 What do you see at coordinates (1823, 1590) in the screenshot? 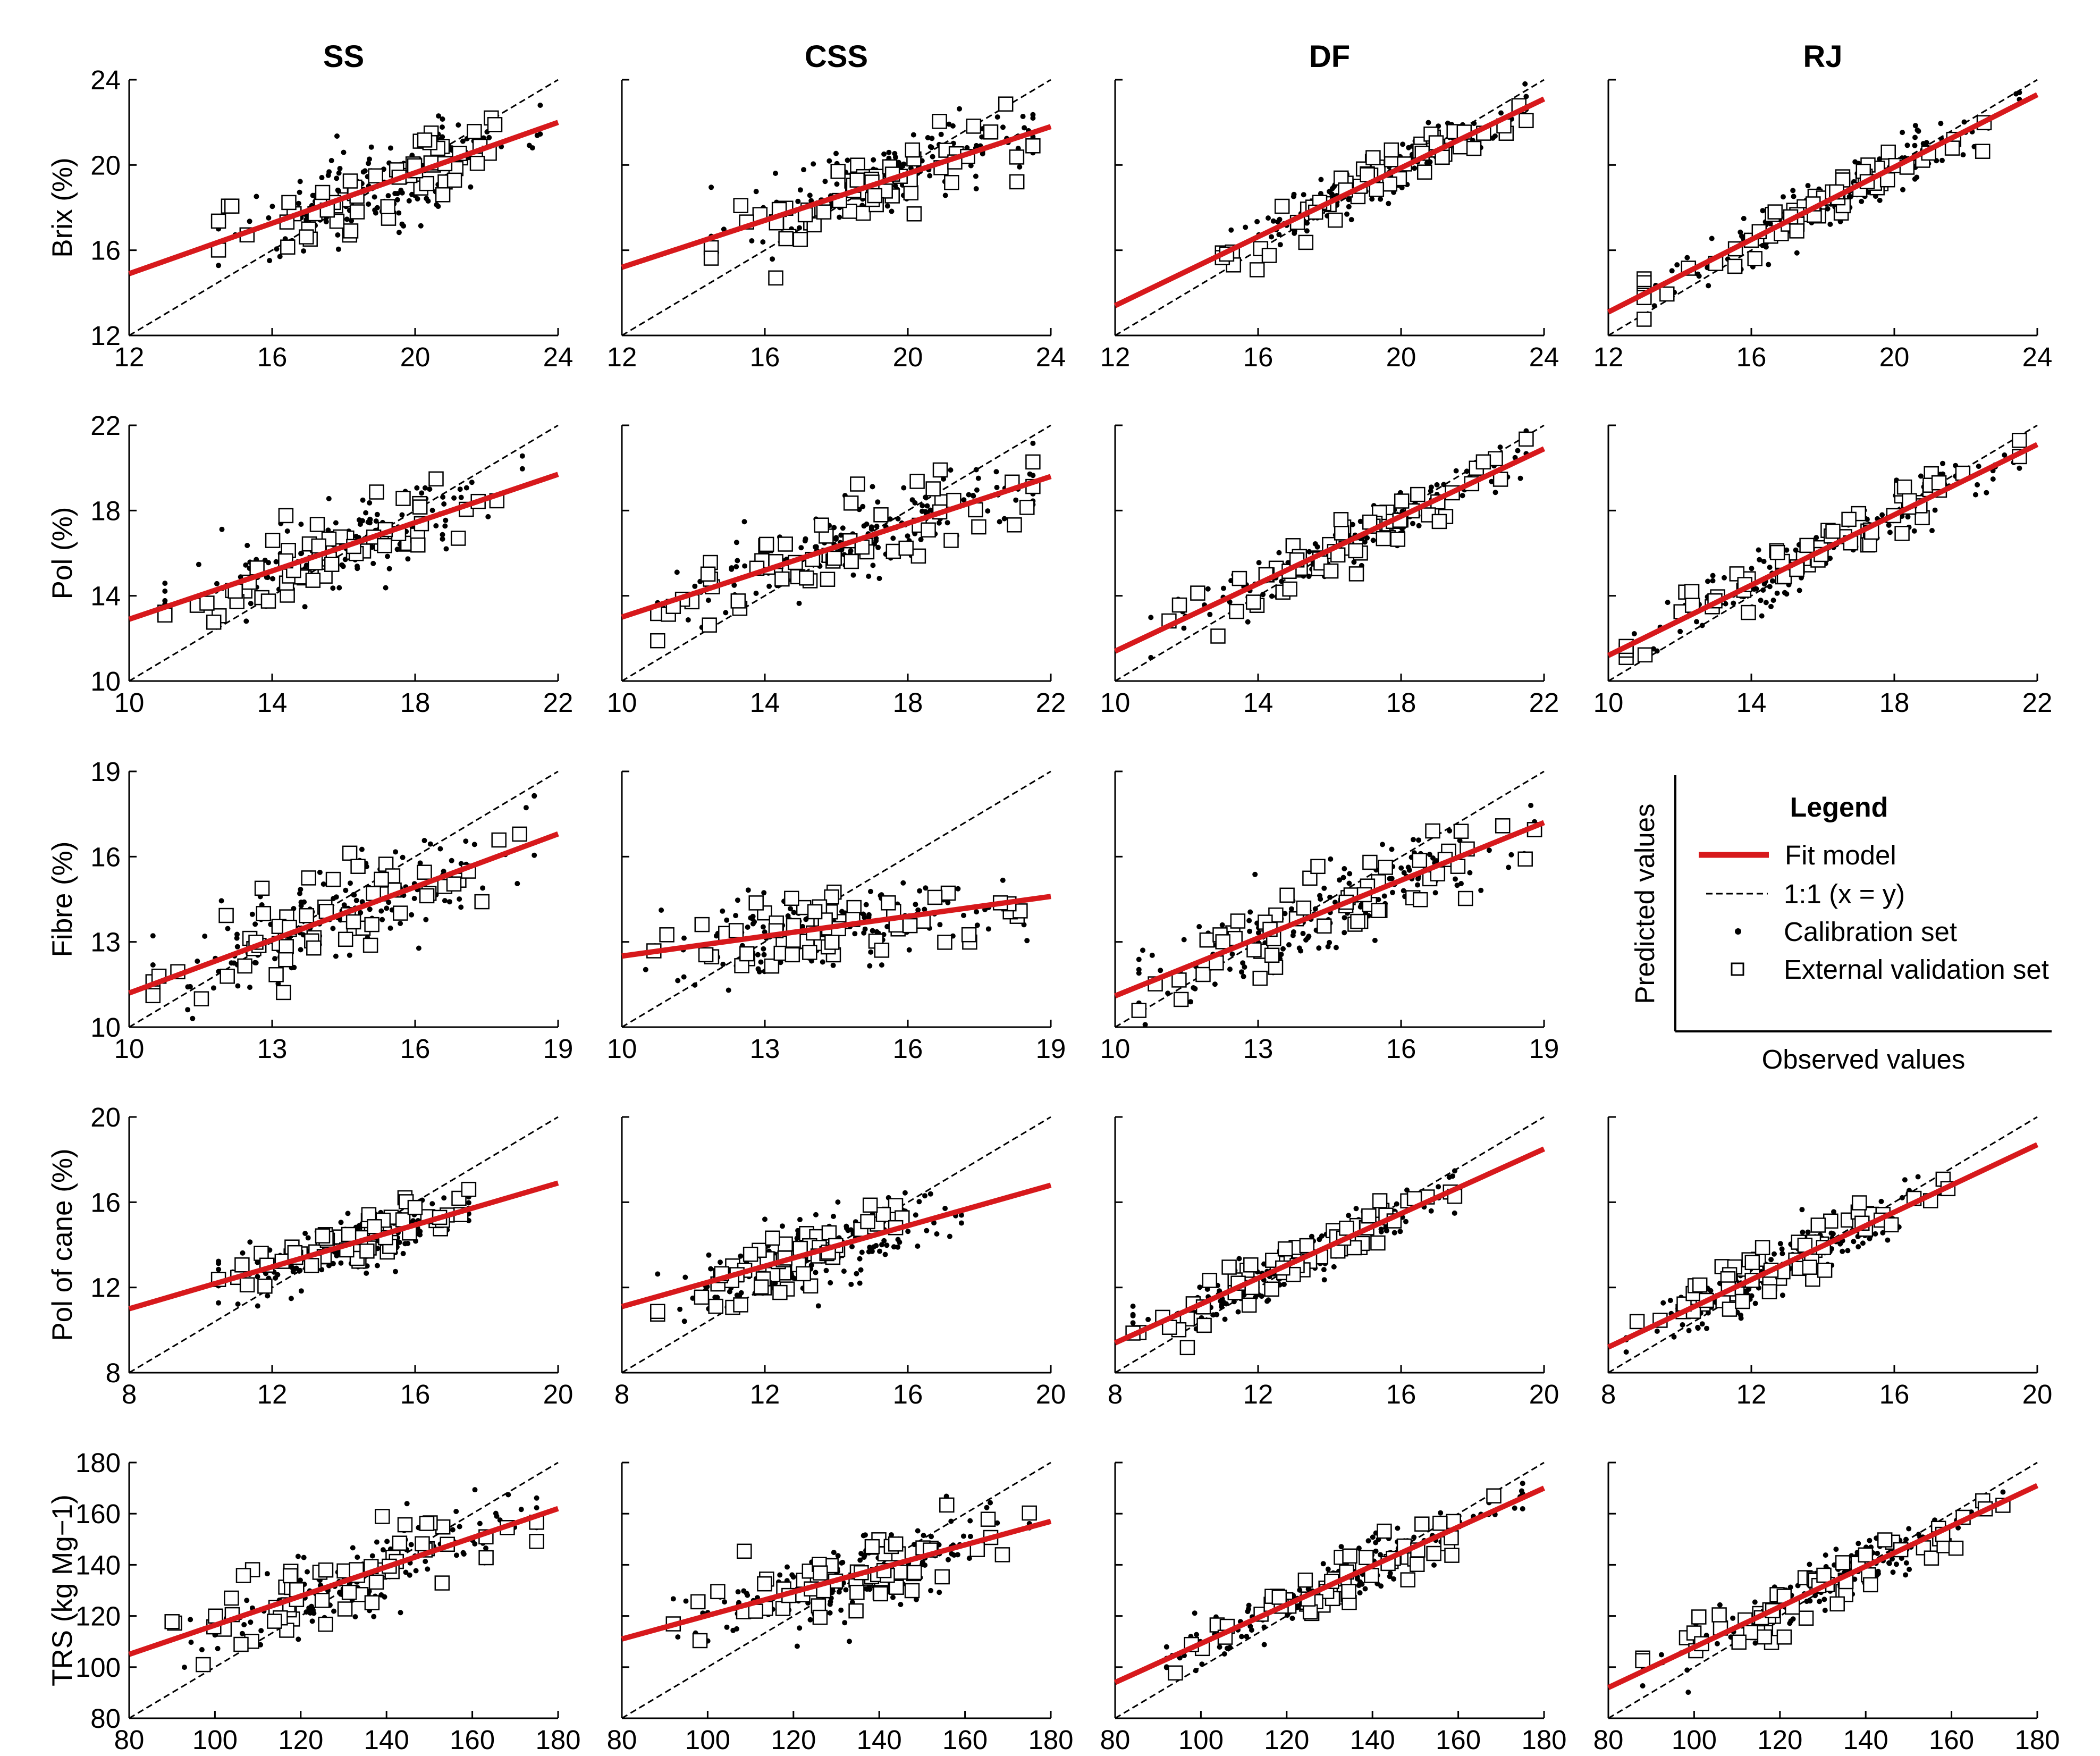
I see `identity-line` at bounding box center [1823, 1590].